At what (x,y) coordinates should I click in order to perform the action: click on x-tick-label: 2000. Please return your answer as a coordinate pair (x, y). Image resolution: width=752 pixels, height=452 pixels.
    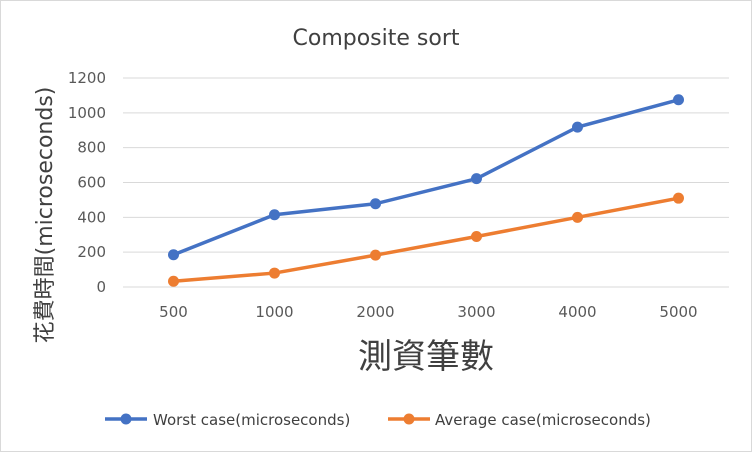
    Looking at the image, I should click on (375, 312).